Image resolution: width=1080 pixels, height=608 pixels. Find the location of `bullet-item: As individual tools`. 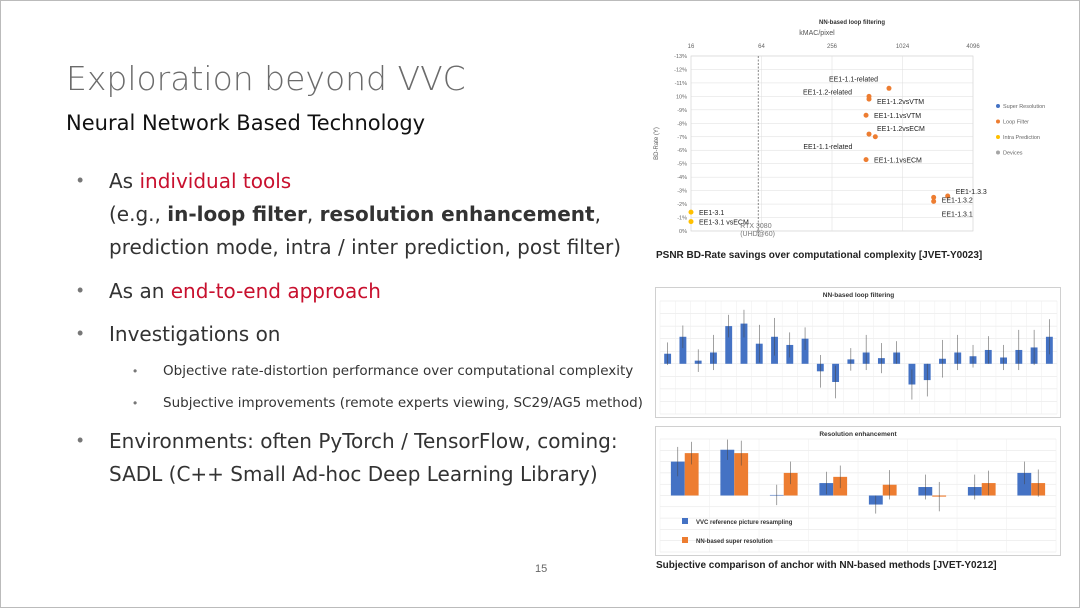

bullet-item: As individual tools is located at coordinates (200, 181).